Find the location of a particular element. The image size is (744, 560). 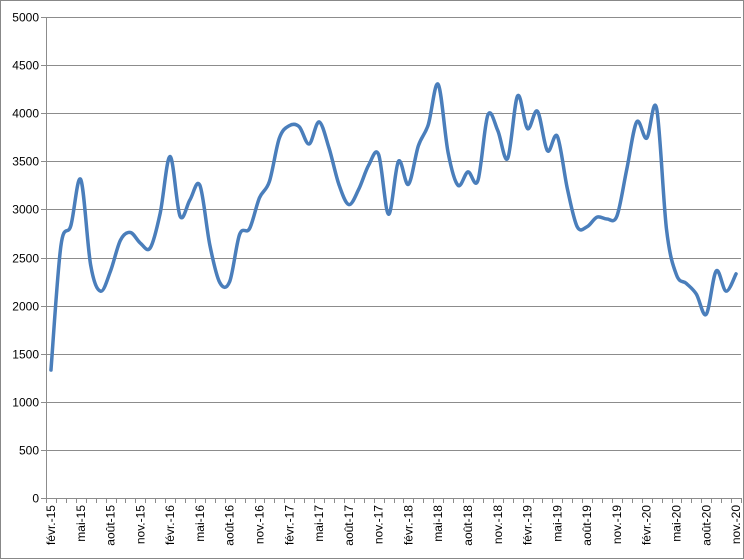

x-tick-label: août-16 is located at coordinates (230, 525).